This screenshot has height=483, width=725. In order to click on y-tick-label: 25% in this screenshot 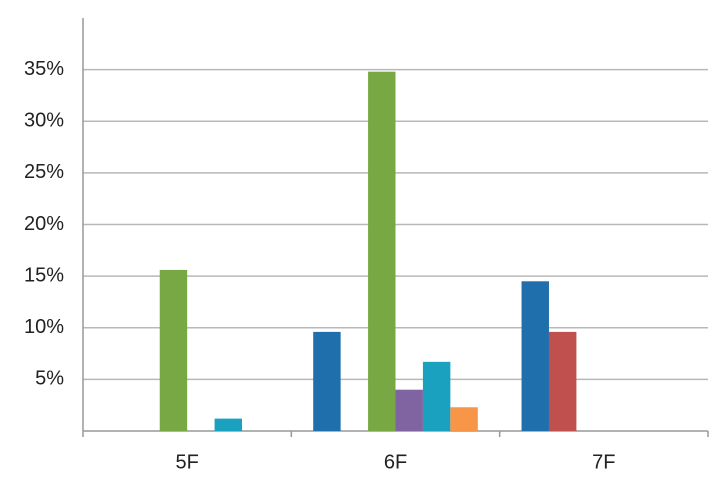, I will do `click(44, 172)`.